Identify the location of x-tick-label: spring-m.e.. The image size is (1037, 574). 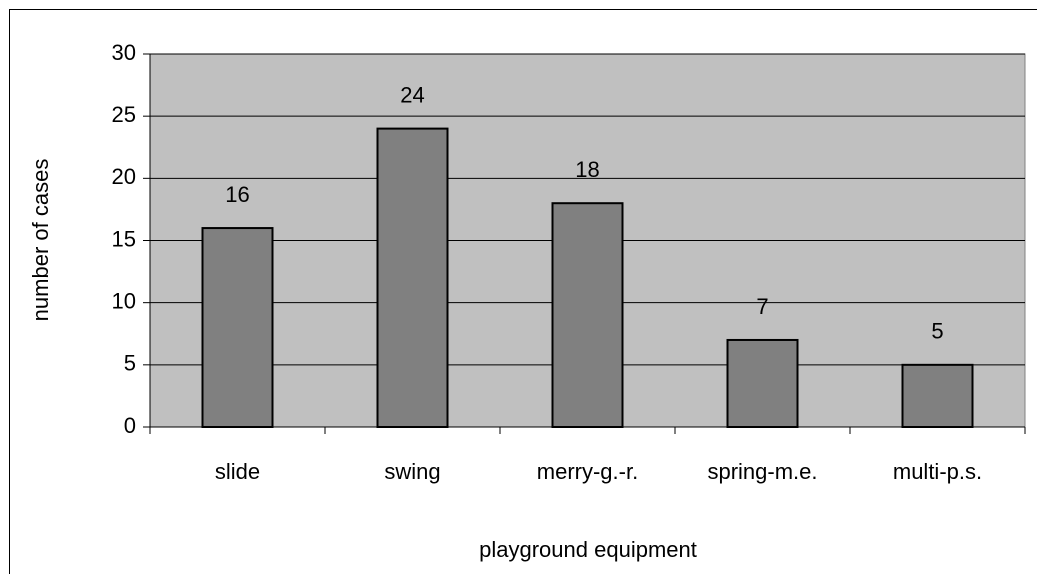
(762, 471).